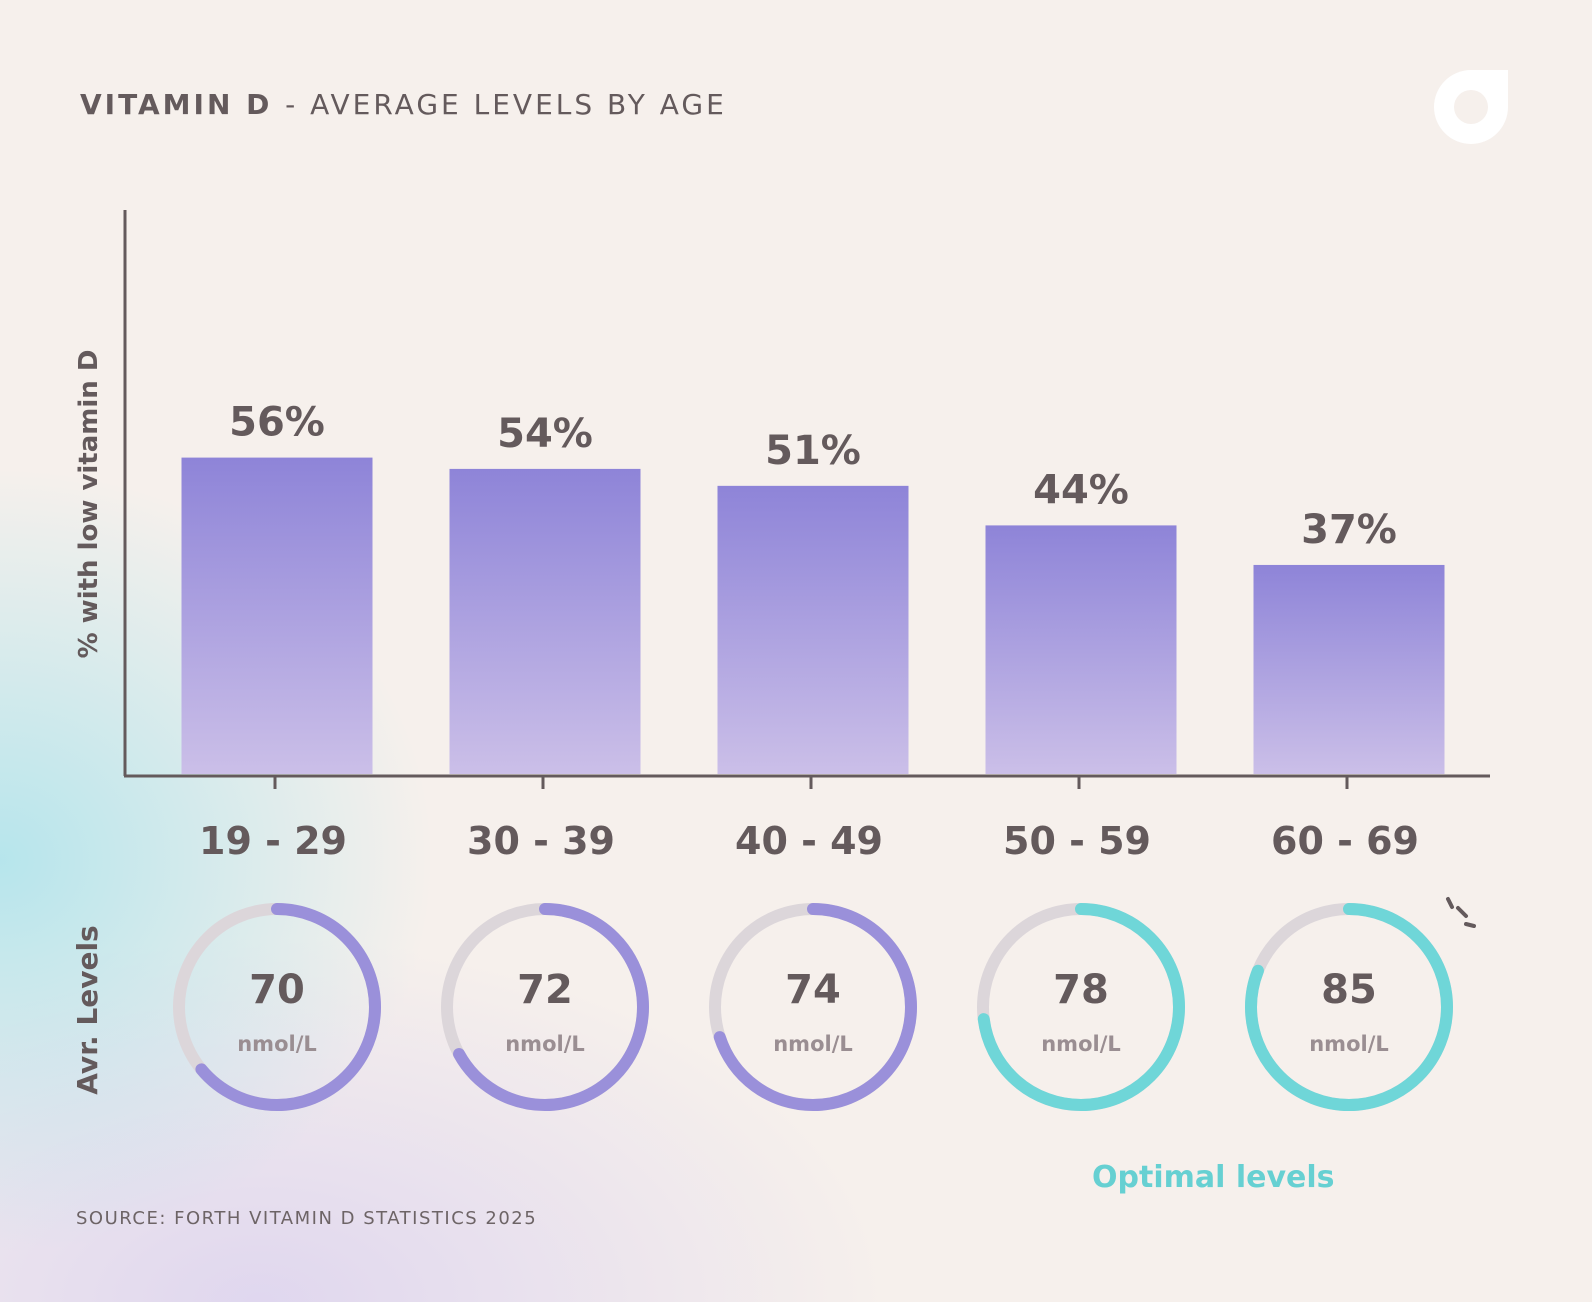  I want to click on gauge-value: 78, so click(1081, 990).